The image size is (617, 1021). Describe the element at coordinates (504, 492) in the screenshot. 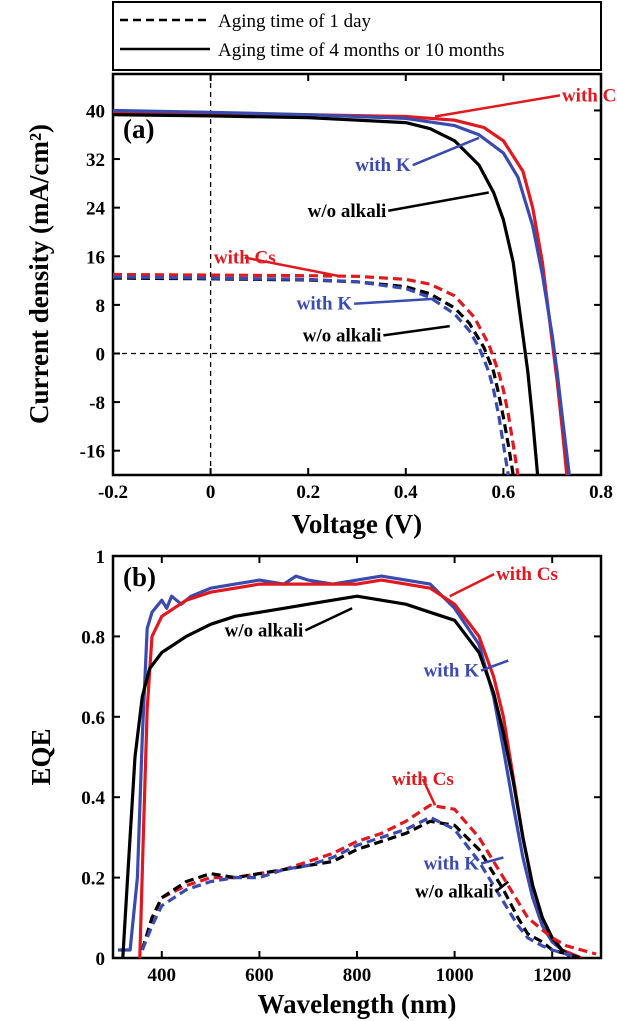

I see `x-tick-label: 0.6` at that location.